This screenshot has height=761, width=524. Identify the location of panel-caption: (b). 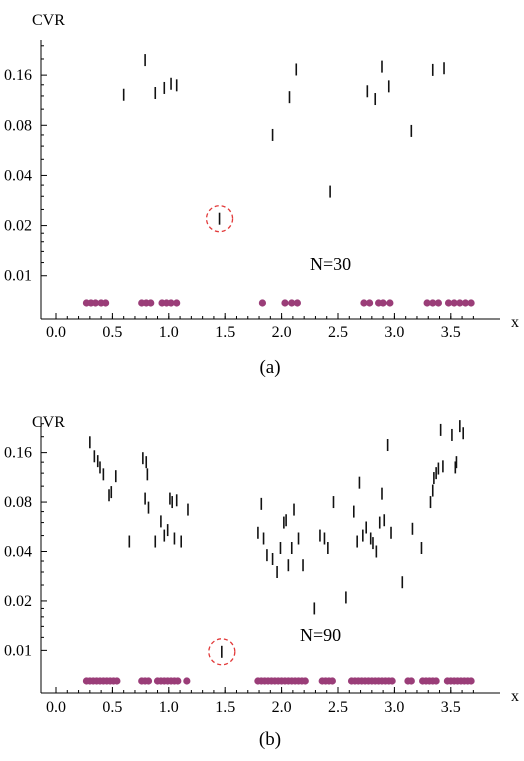
(270, 739).